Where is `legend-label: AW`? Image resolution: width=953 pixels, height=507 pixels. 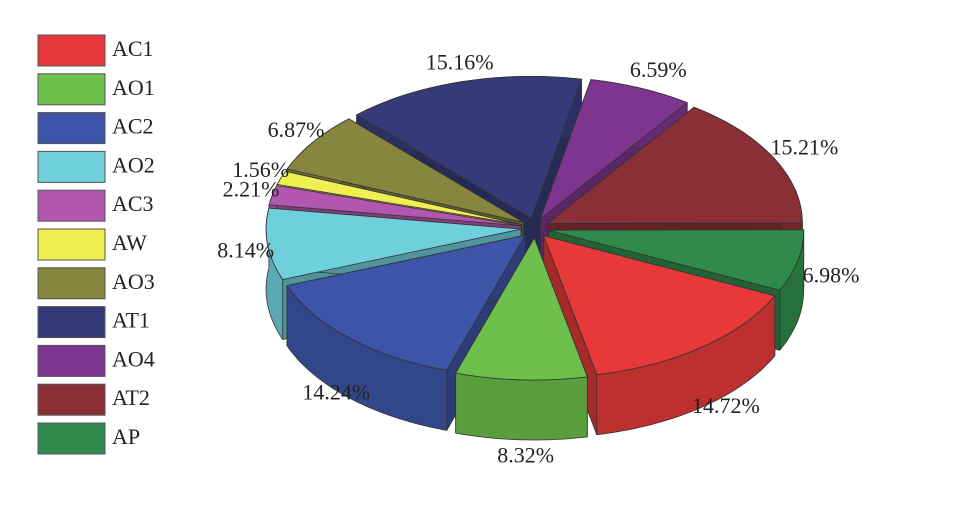 legend-label: AW is located at coordinates (129, 242).